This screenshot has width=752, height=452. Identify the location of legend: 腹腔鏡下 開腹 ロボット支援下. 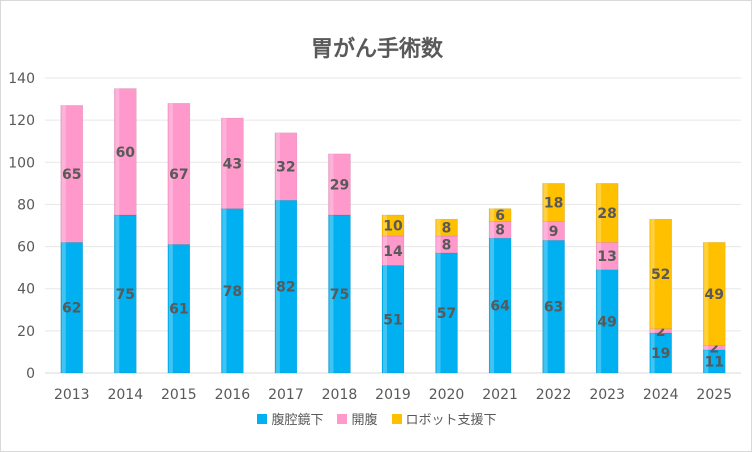
(376, 418).